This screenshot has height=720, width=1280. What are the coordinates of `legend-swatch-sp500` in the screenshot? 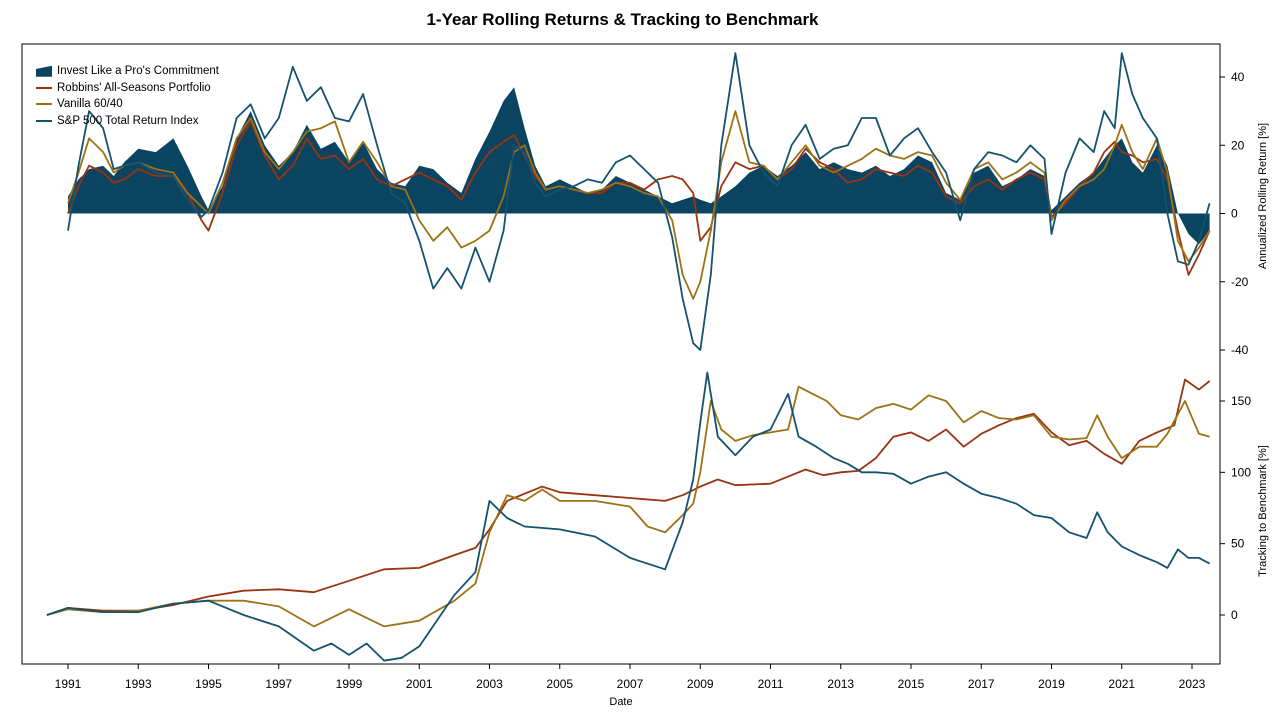 It's located at (44, 120).